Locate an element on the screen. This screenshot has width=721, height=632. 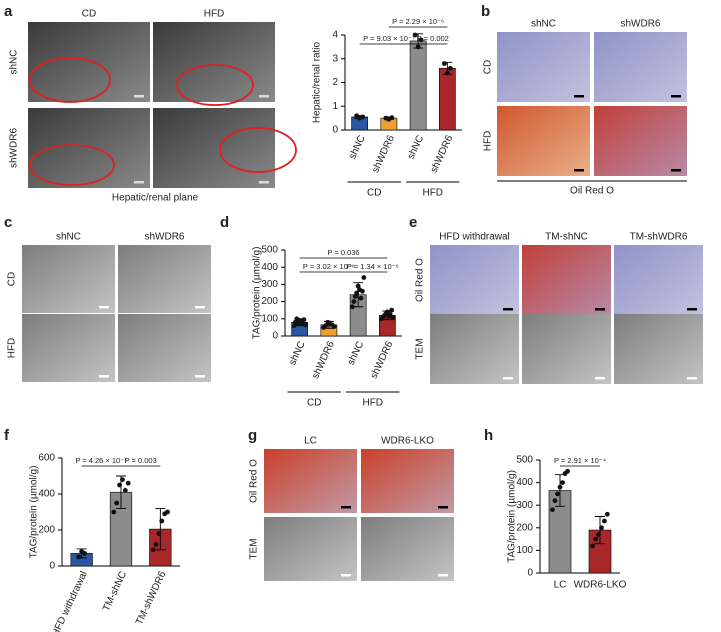
column-label: TM-shWDR6 is located at coordinates (659, 237).